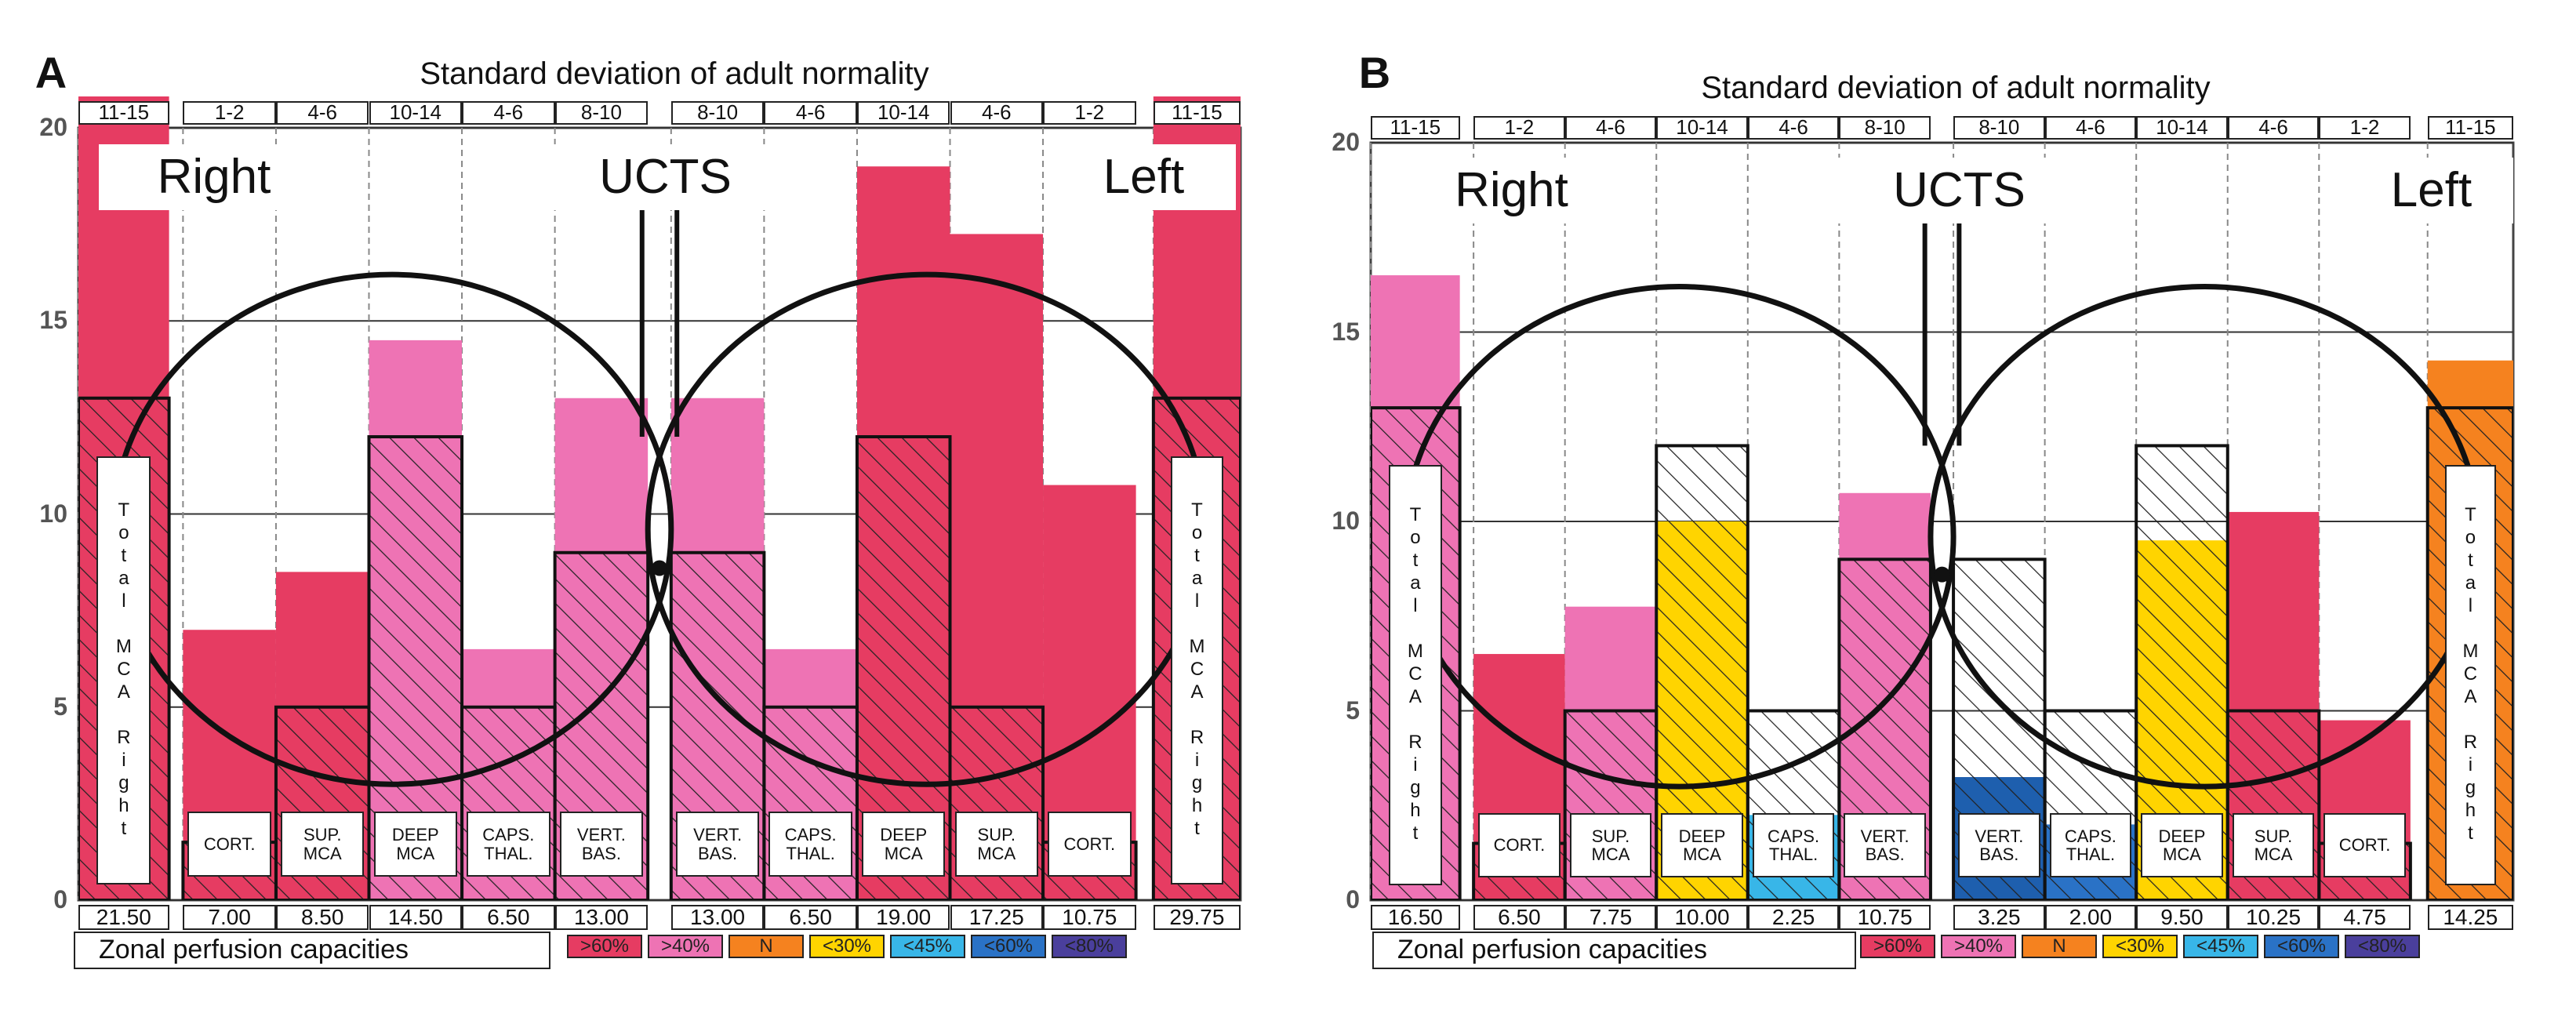 Image resolution: width=2576 pixels, height=1017 pixels. I want to click on value-label: 3.25, so click(1999, 917).